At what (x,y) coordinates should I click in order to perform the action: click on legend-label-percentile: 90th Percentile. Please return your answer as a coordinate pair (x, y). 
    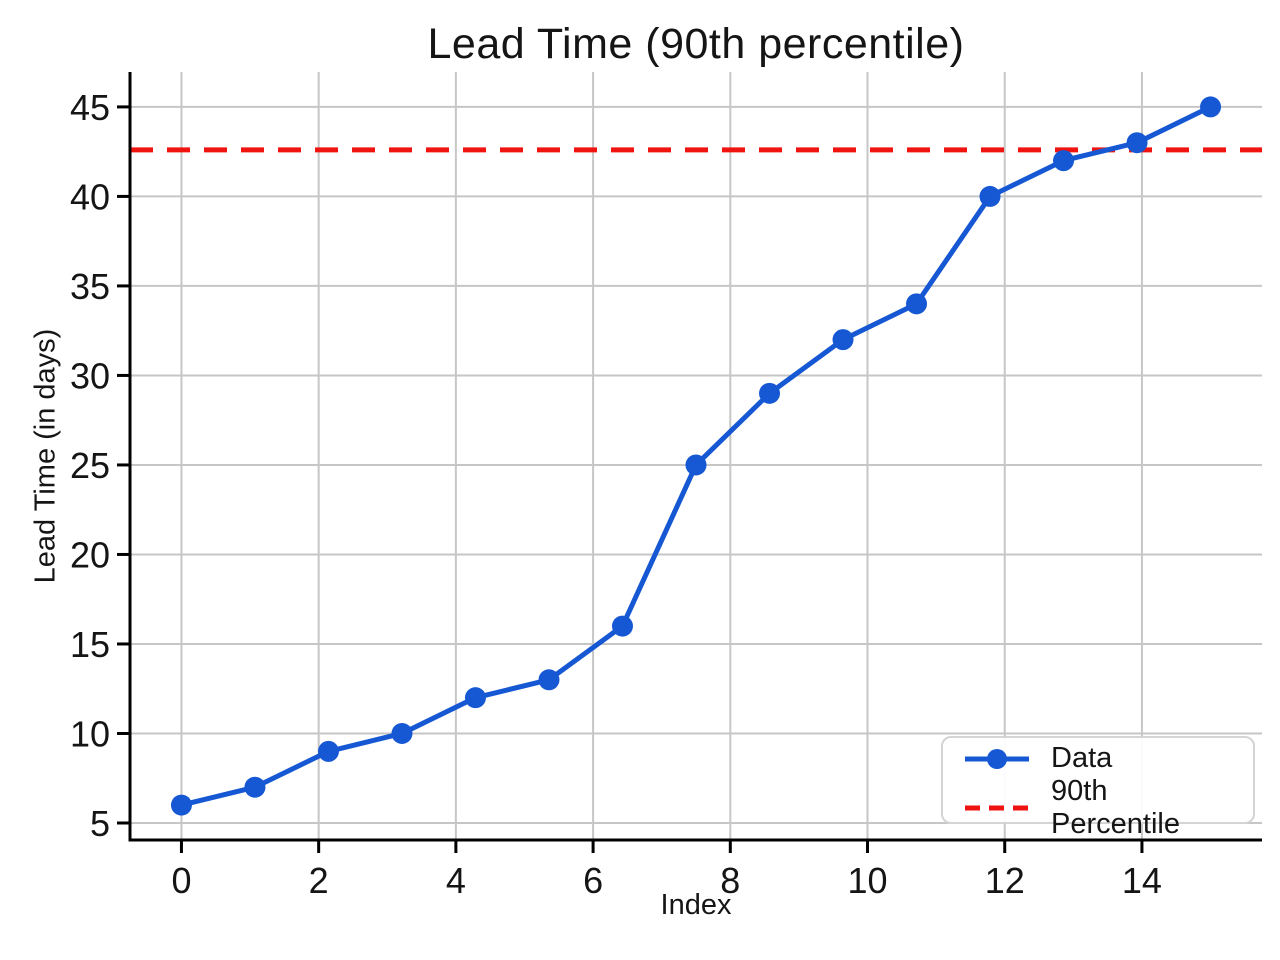
    Looking at the image, I should click on (1115, 807).